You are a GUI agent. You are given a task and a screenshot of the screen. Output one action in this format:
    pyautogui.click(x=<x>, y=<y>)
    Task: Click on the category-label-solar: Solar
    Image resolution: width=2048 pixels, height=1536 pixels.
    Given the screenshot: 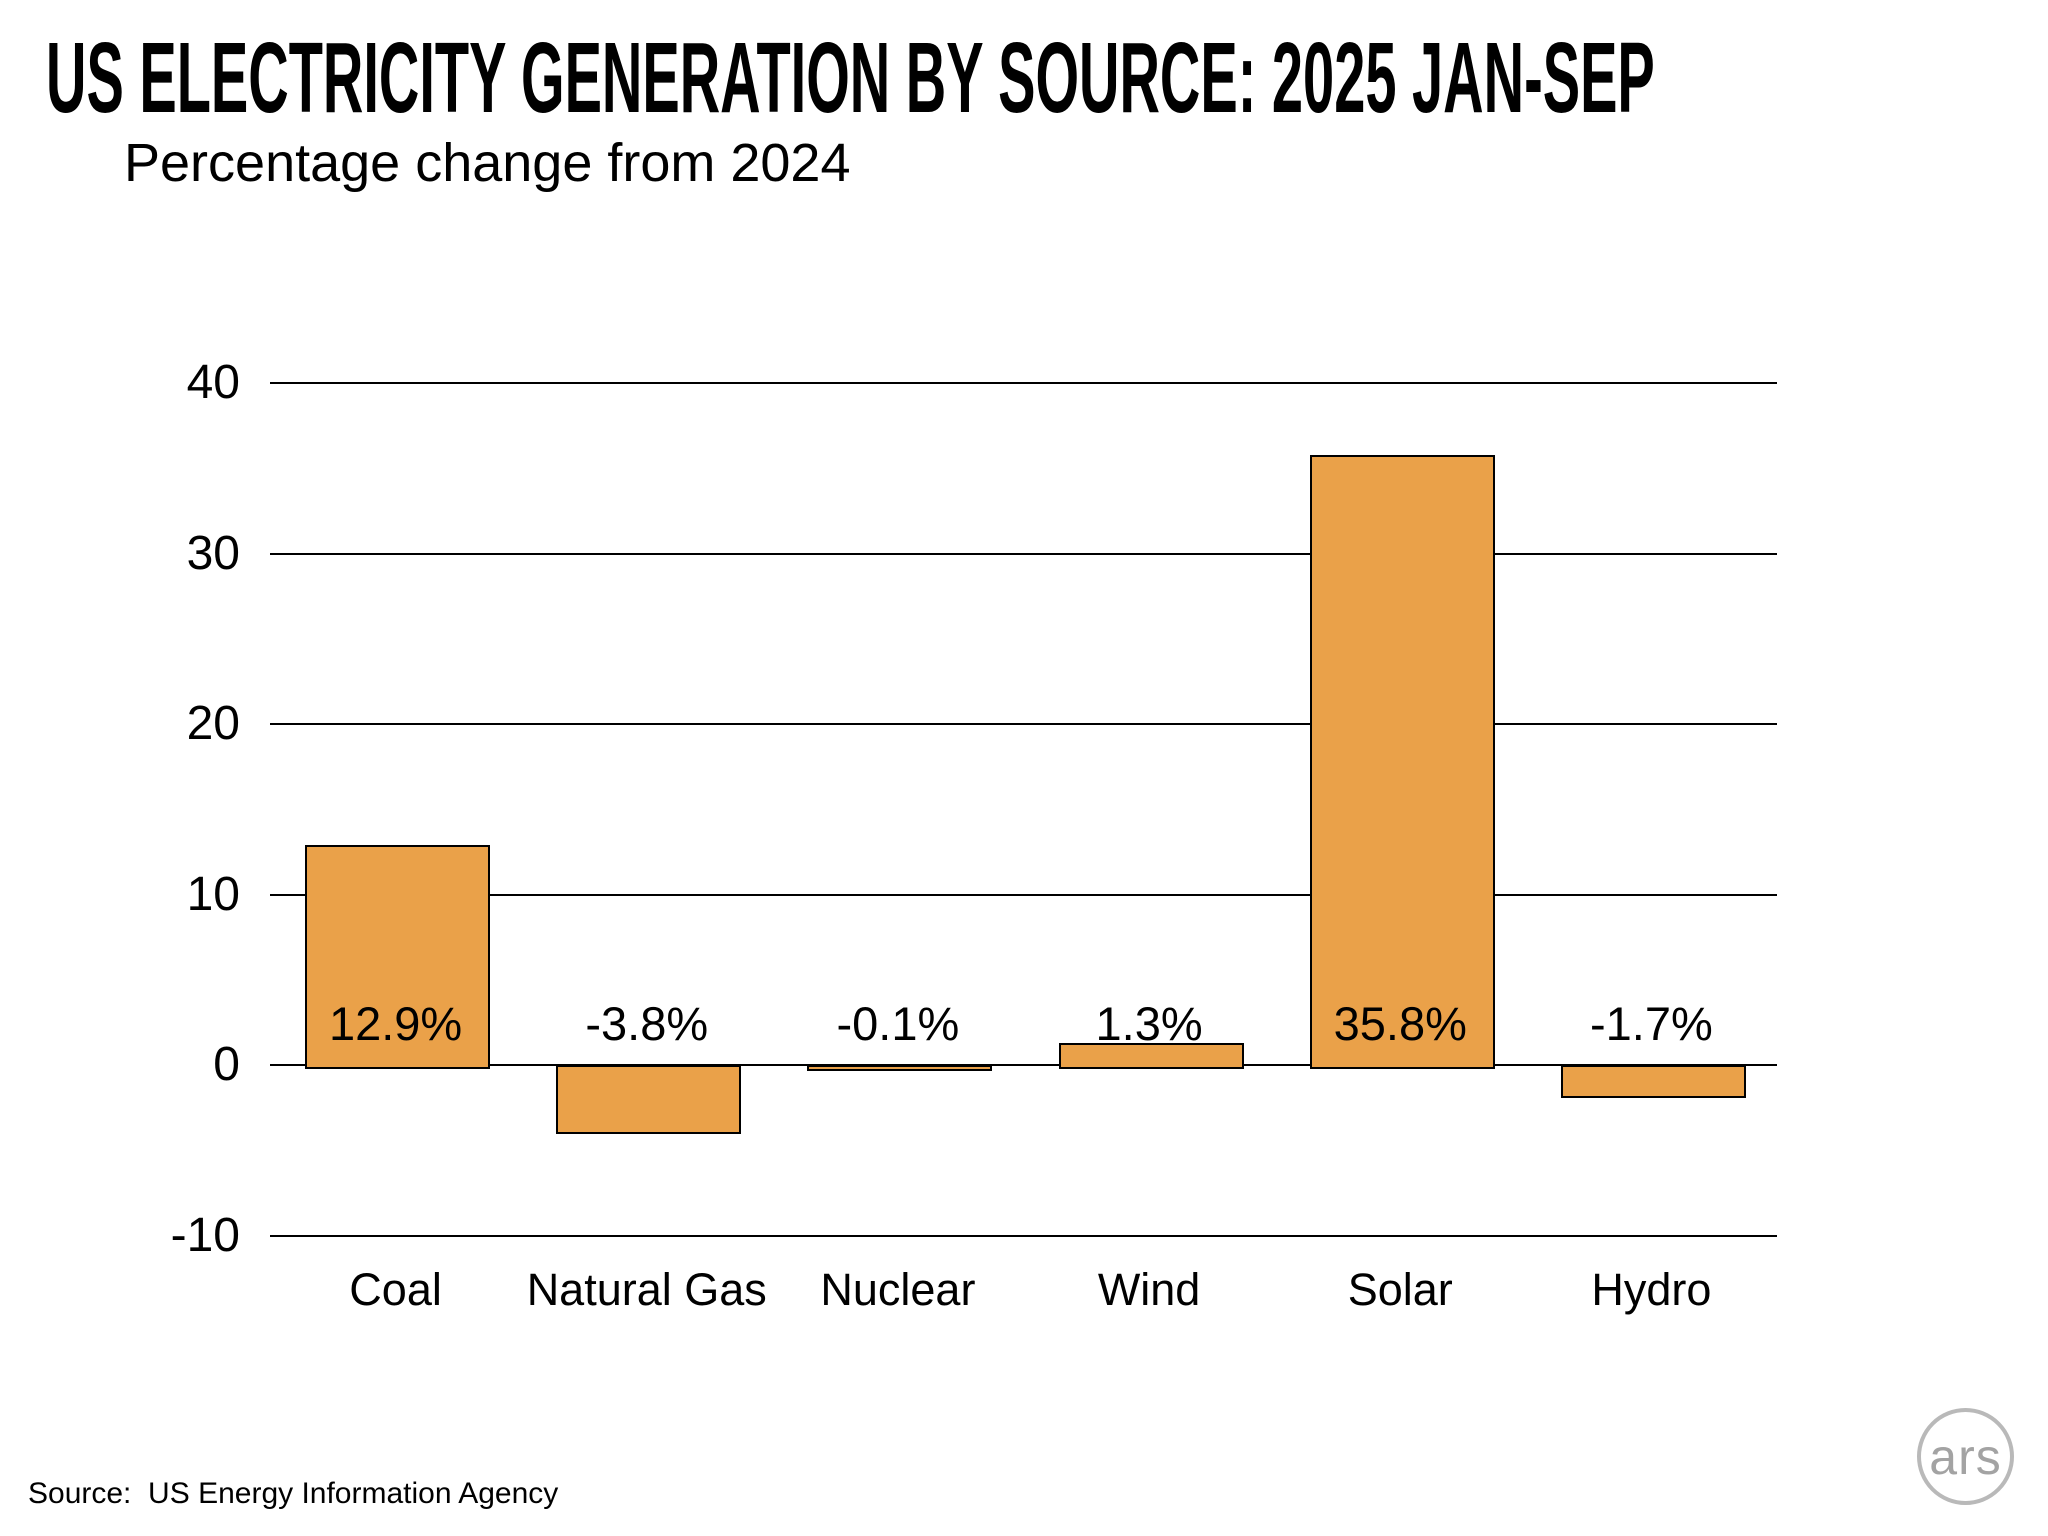 What is the action you would take?
    pyautogui.click(x=1400, y=1289)
    